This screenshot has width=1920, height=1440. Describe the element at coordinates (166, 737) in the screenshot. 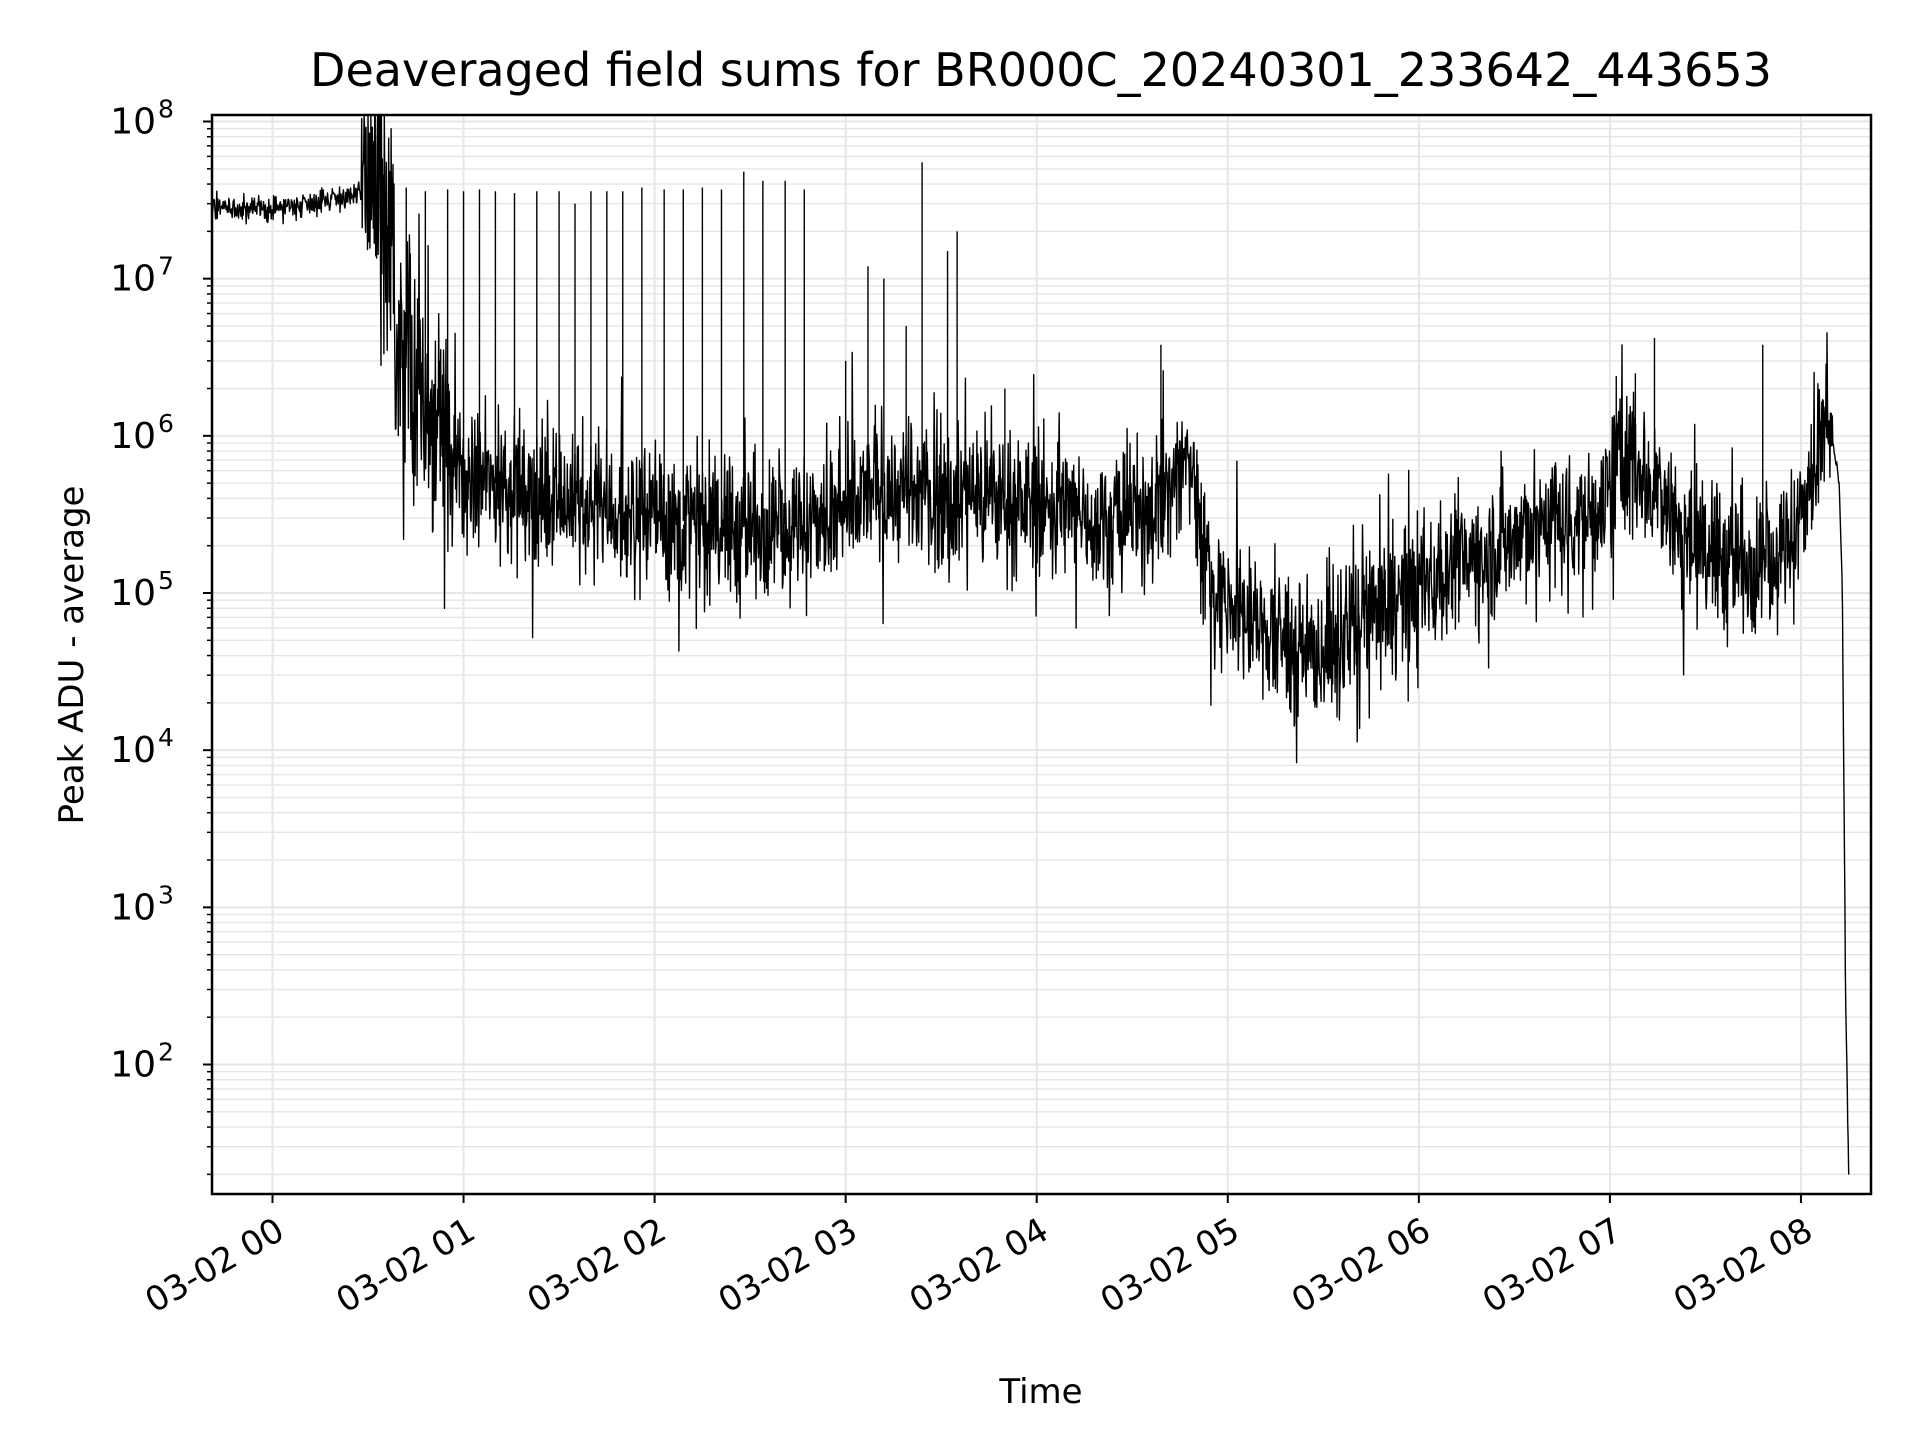

I see `y-tick-label-exponent: 4` at that location.